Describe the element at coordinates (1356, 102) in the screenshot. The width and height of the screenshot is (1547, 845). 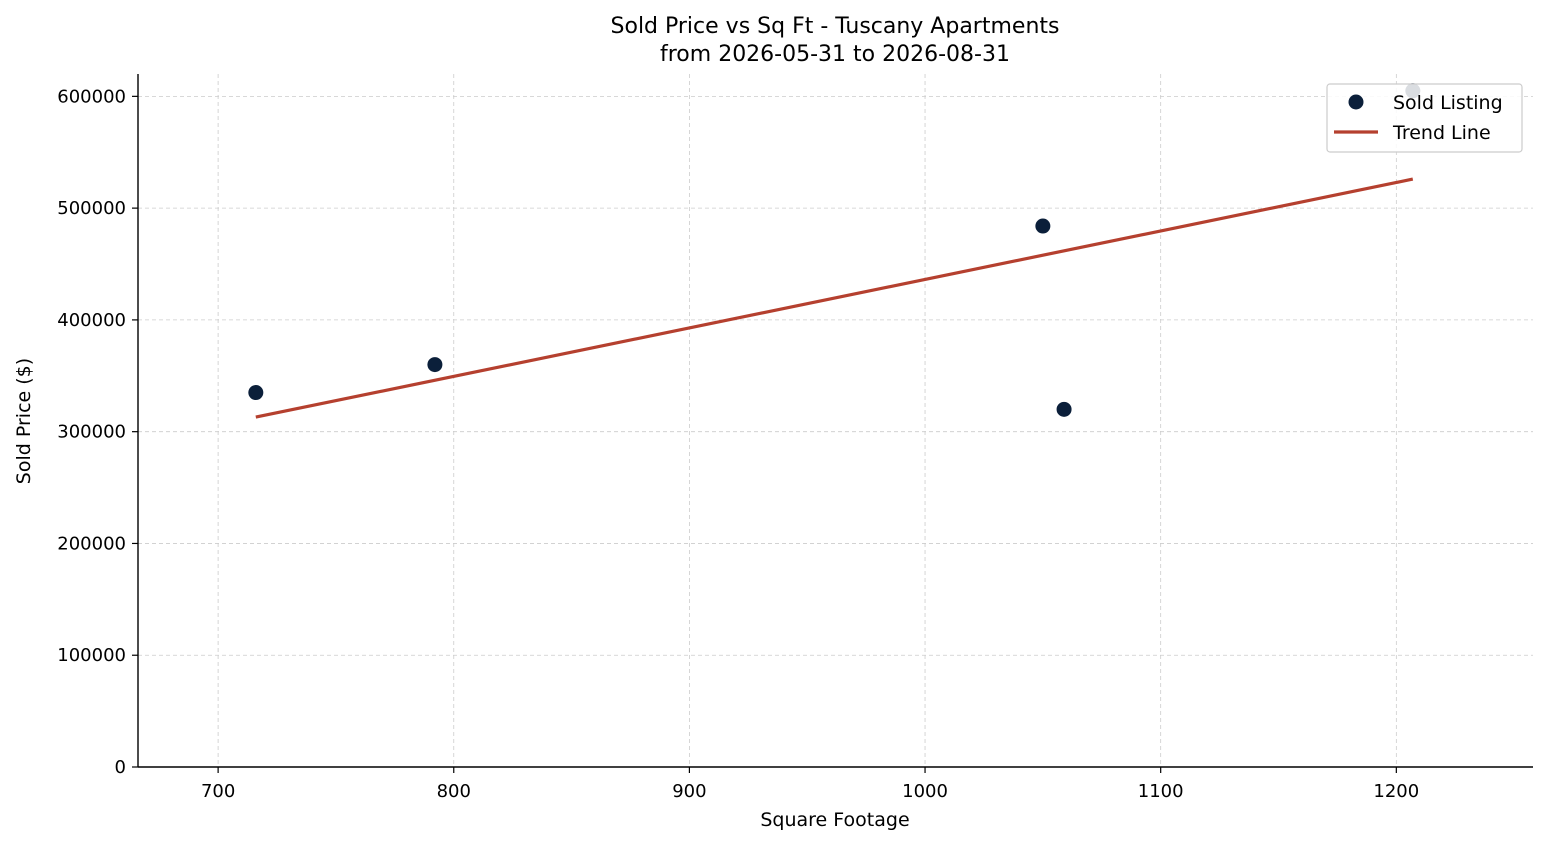
I see `legend-marker-sold-listing` at that location.